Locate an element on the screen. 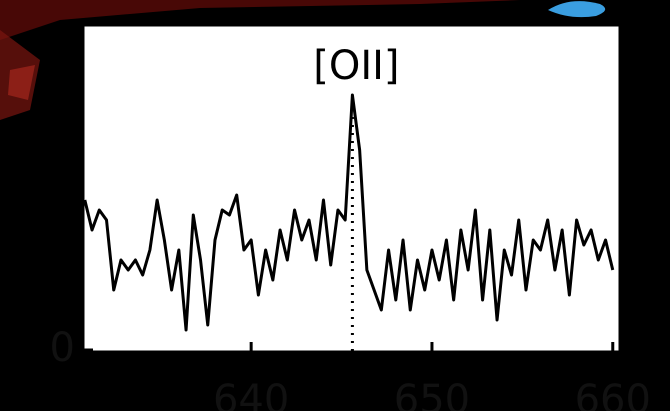 Image resolution: width=670 pixels, height=411 pixels. annotation-label: [OII] is located at coordinates (356, 66).